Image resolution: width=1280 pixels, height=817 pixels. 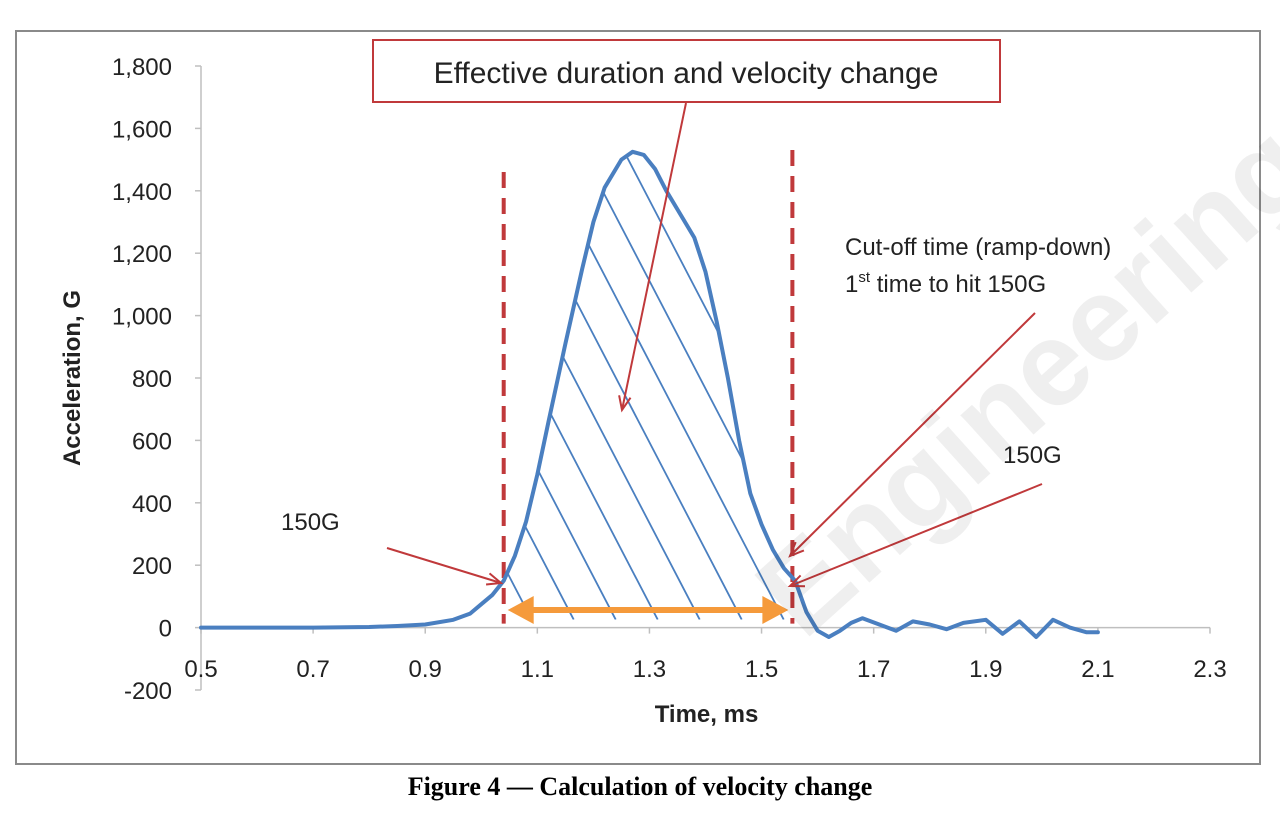 I want to click on cutoff-lines, so click(x=648, y=387).